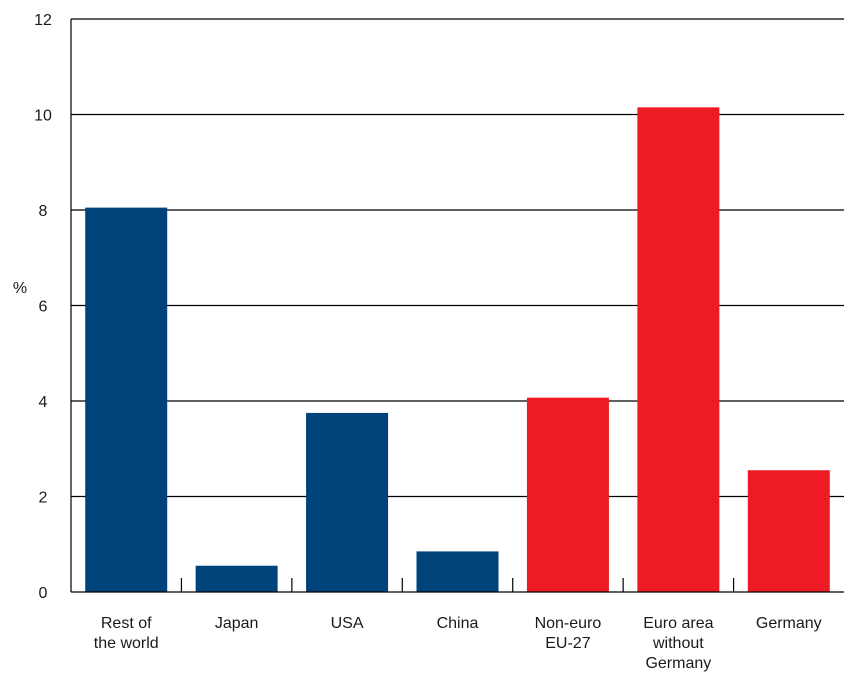  Describe the element at coordinates (43, 402) in the screenshot. I see `y-tick-label: 4` at that location.